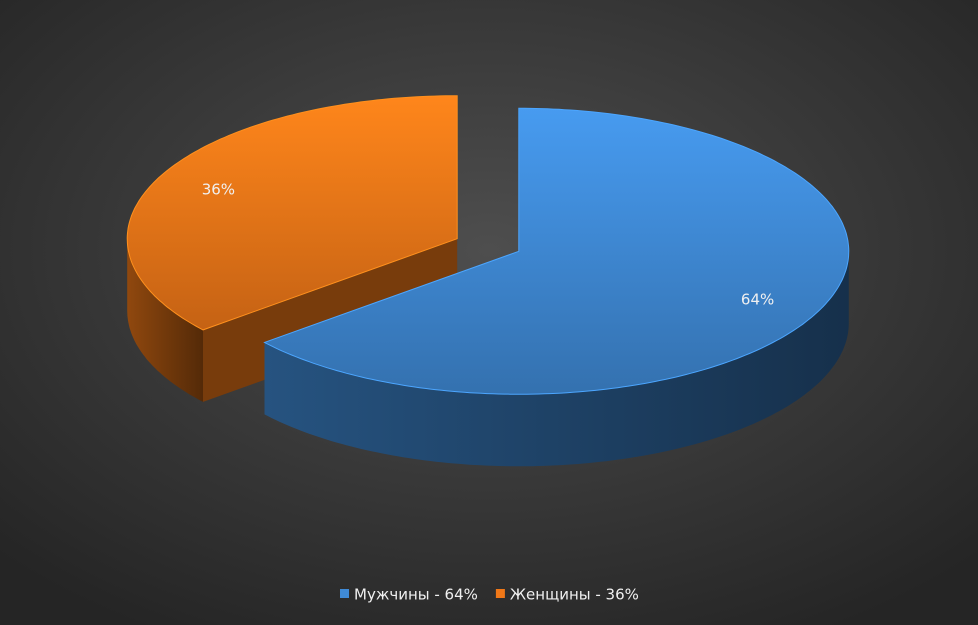  What do you see at coordinates (489, 595) in the screenshot?
I see `legend: Мужчины - 64% Женщины - 36%` at bounding box center [489, 595].